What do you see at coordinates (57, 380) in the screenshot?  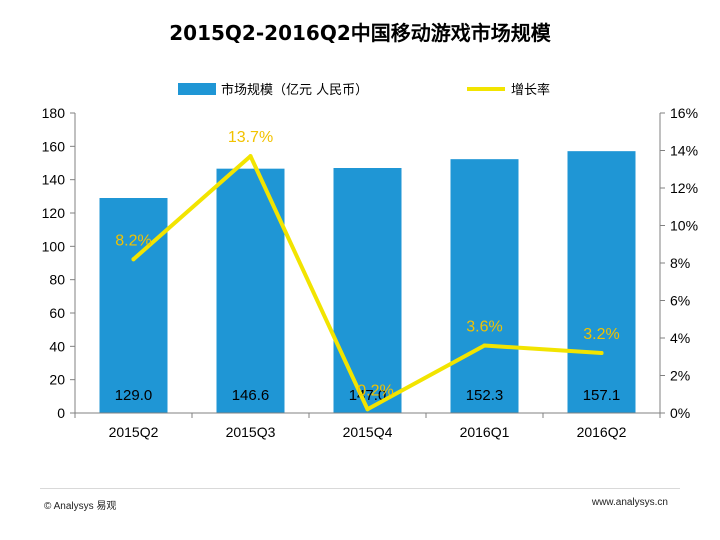 I see `left-tick-label-20: 20` at bounding box center [57, 380].